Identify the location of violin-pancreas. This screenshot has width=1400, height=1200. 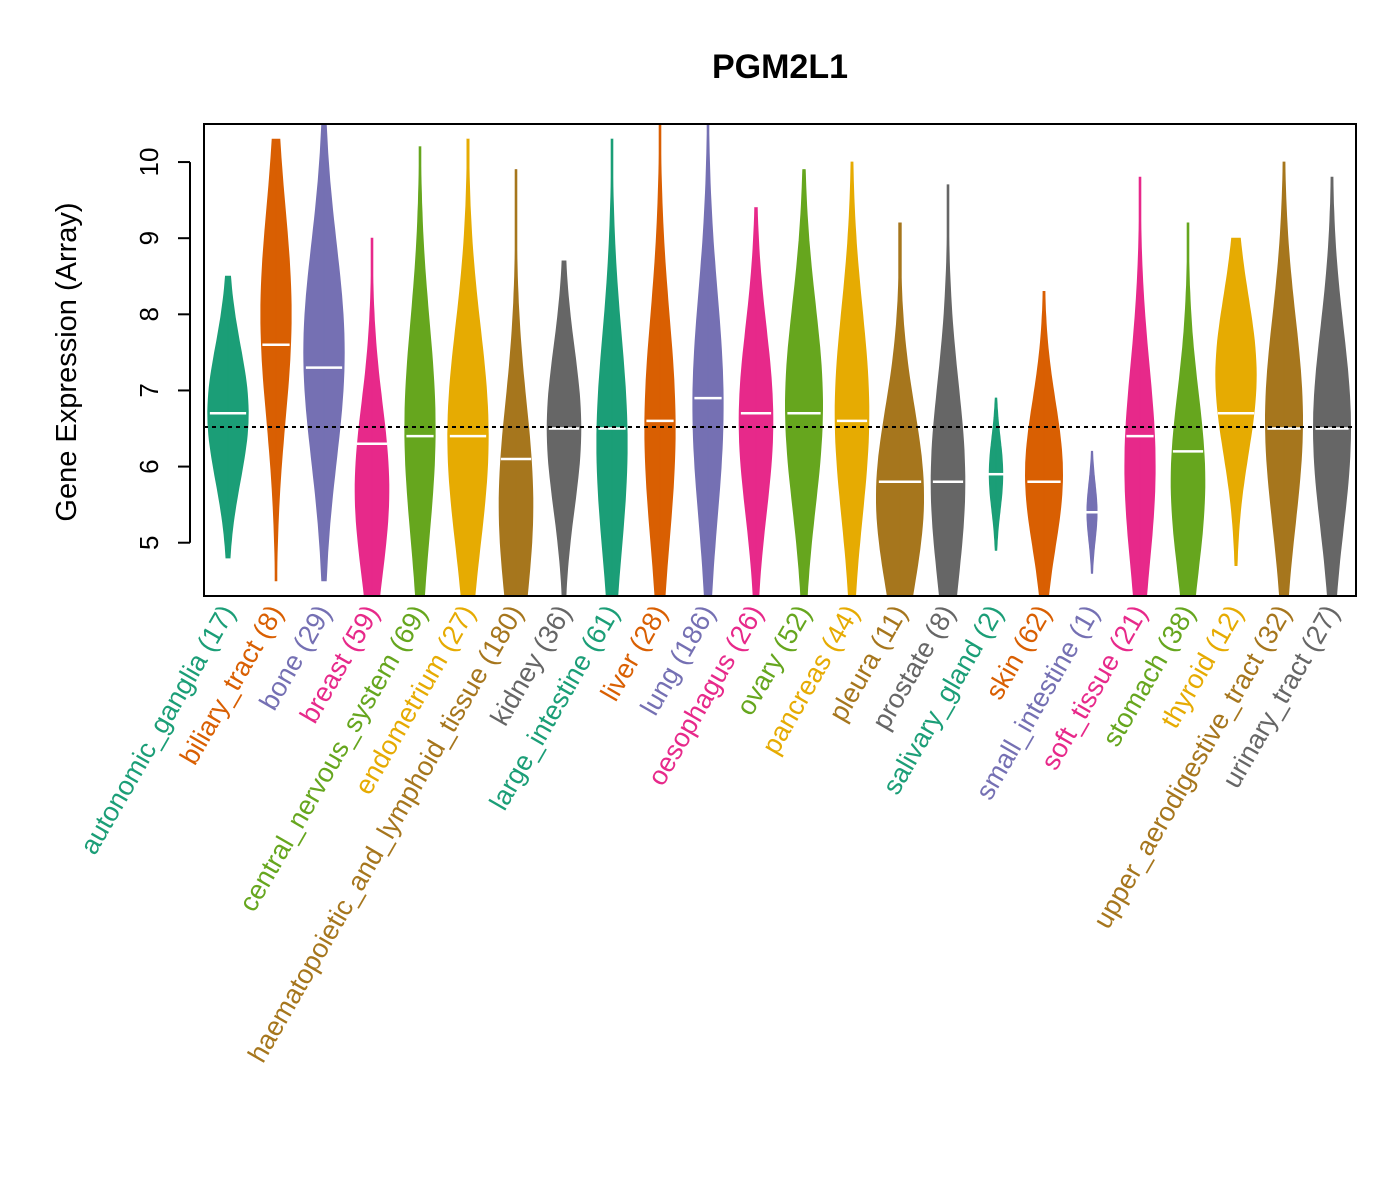
(852, 379).